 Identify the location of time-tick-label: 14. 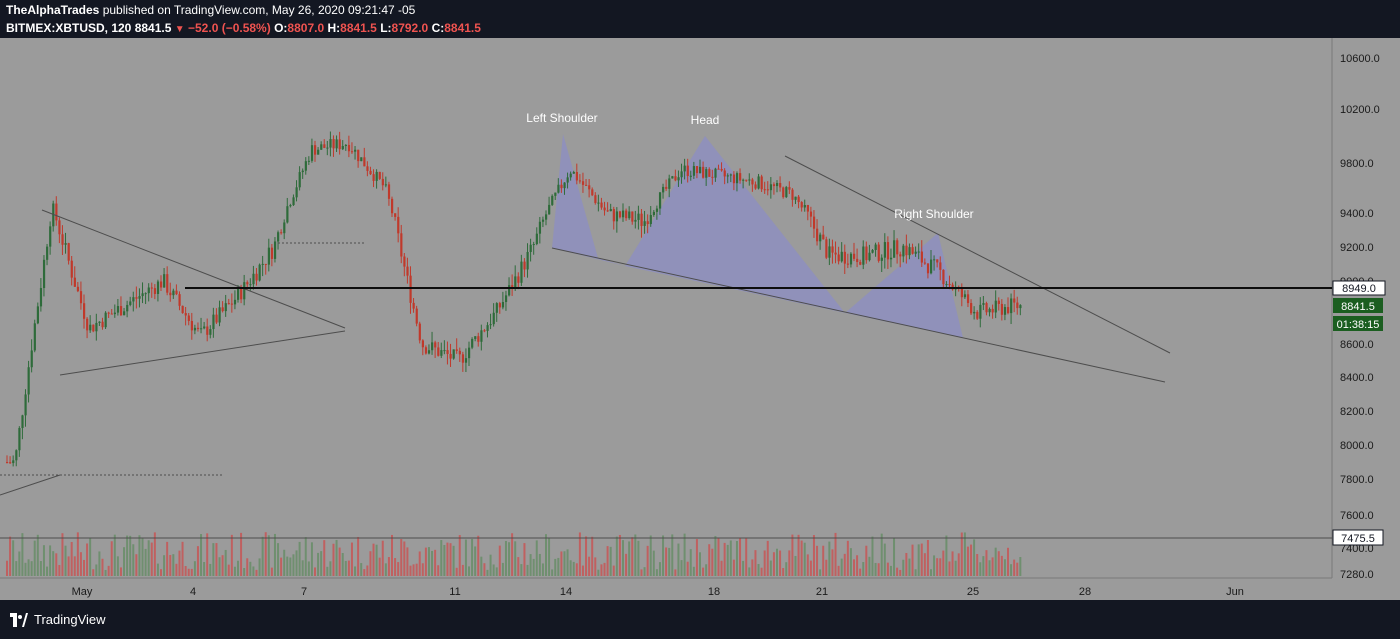
(566, 592).